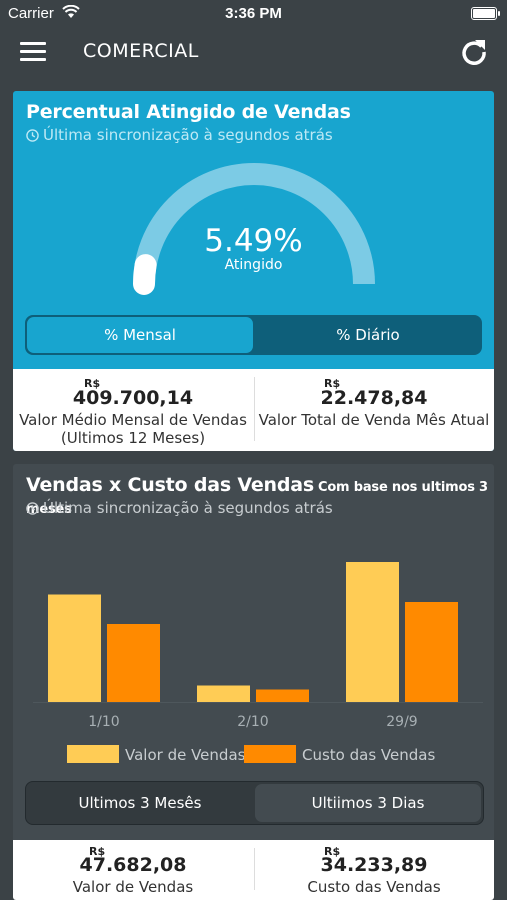  I want to click on stat-amount: 34.233,89, so click(374, 865).